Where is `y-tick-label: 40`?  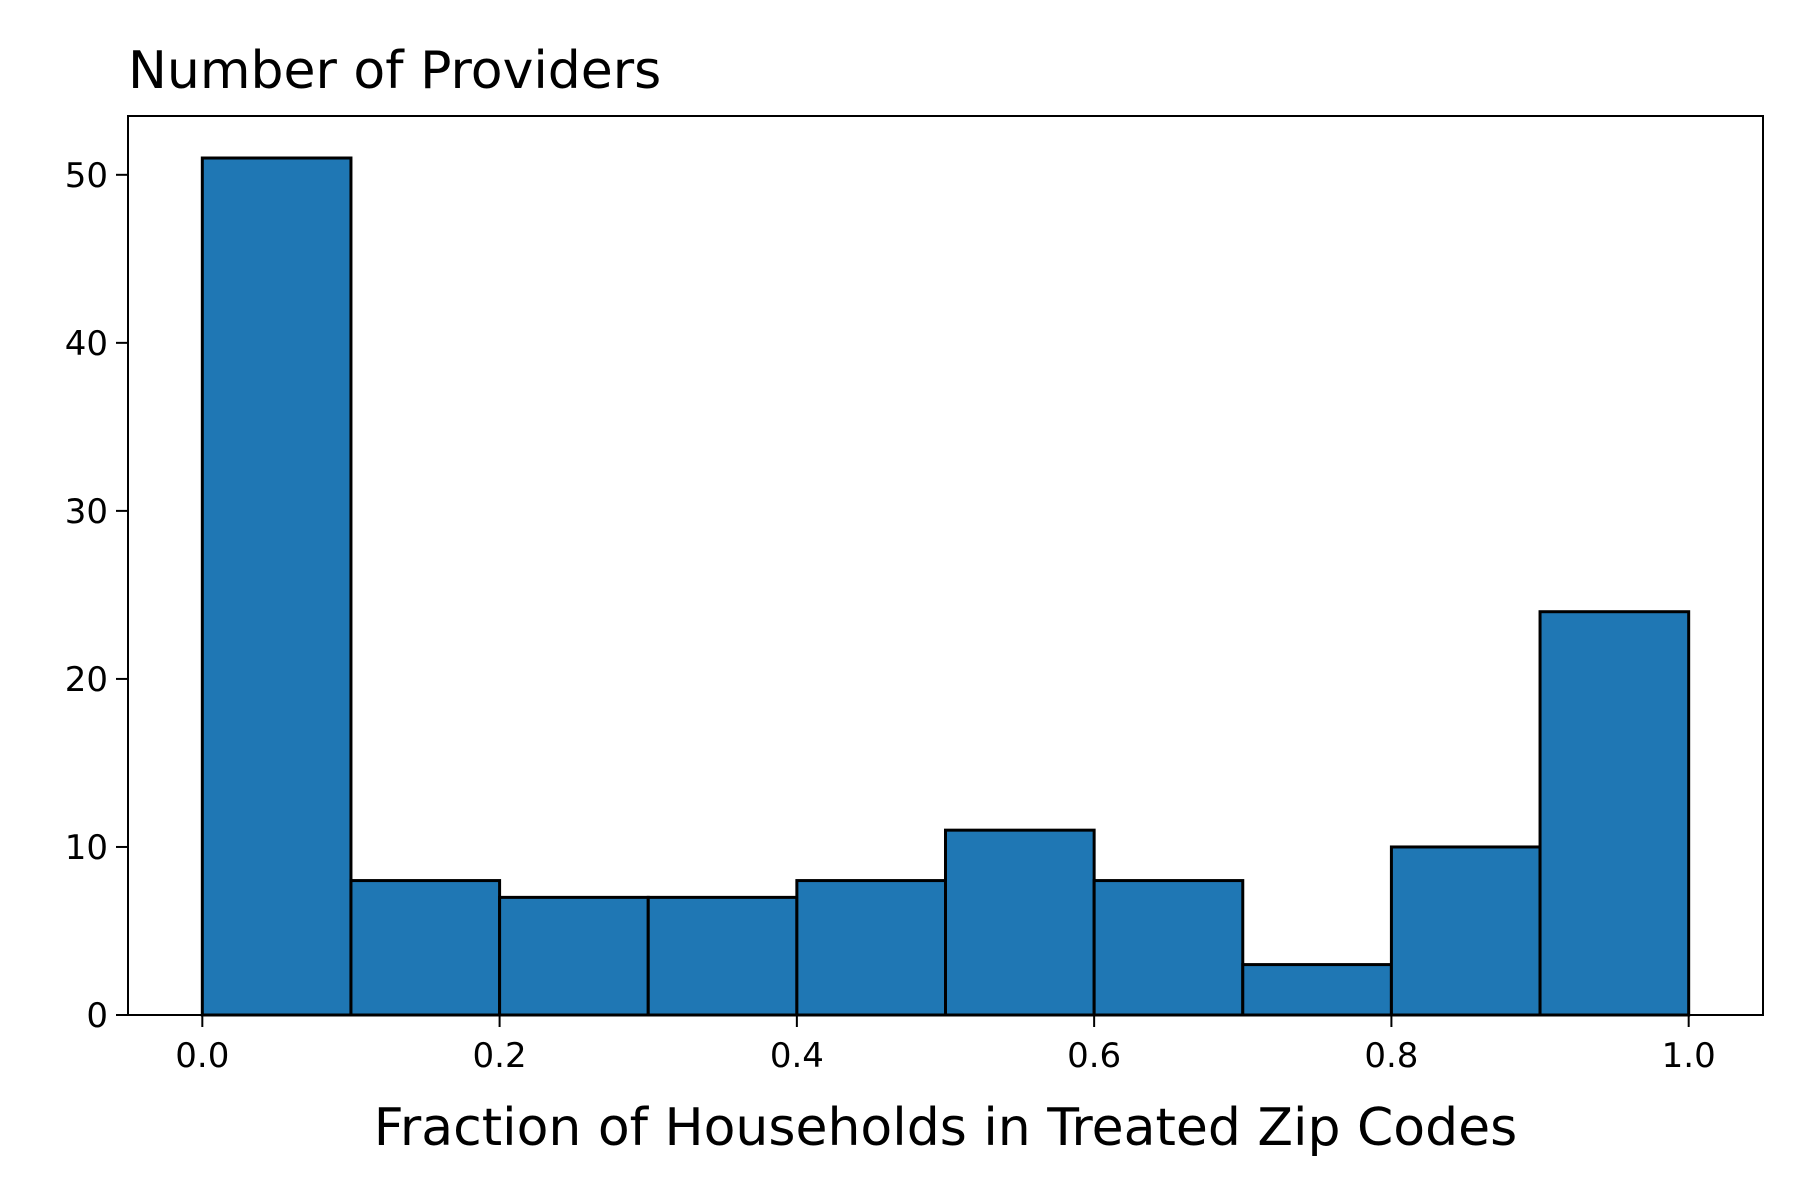
y-tick-label: 40 is located at coordinates (86, 344).